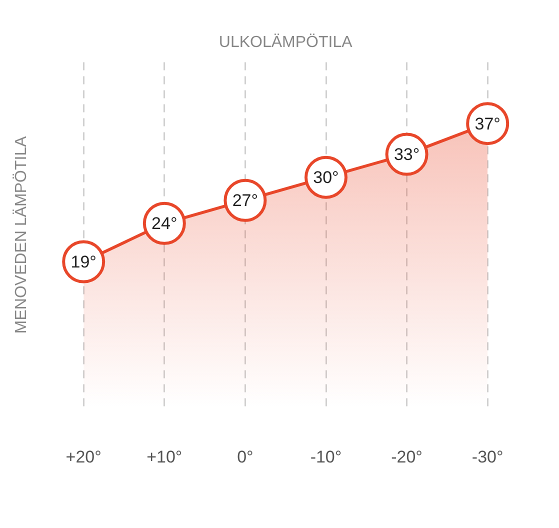 Image resolution: width=559 pixels, height=528 pixels. Describe the element at coordinates (326, 178) in the screenshot. I see `data-label: 30°` at that location.